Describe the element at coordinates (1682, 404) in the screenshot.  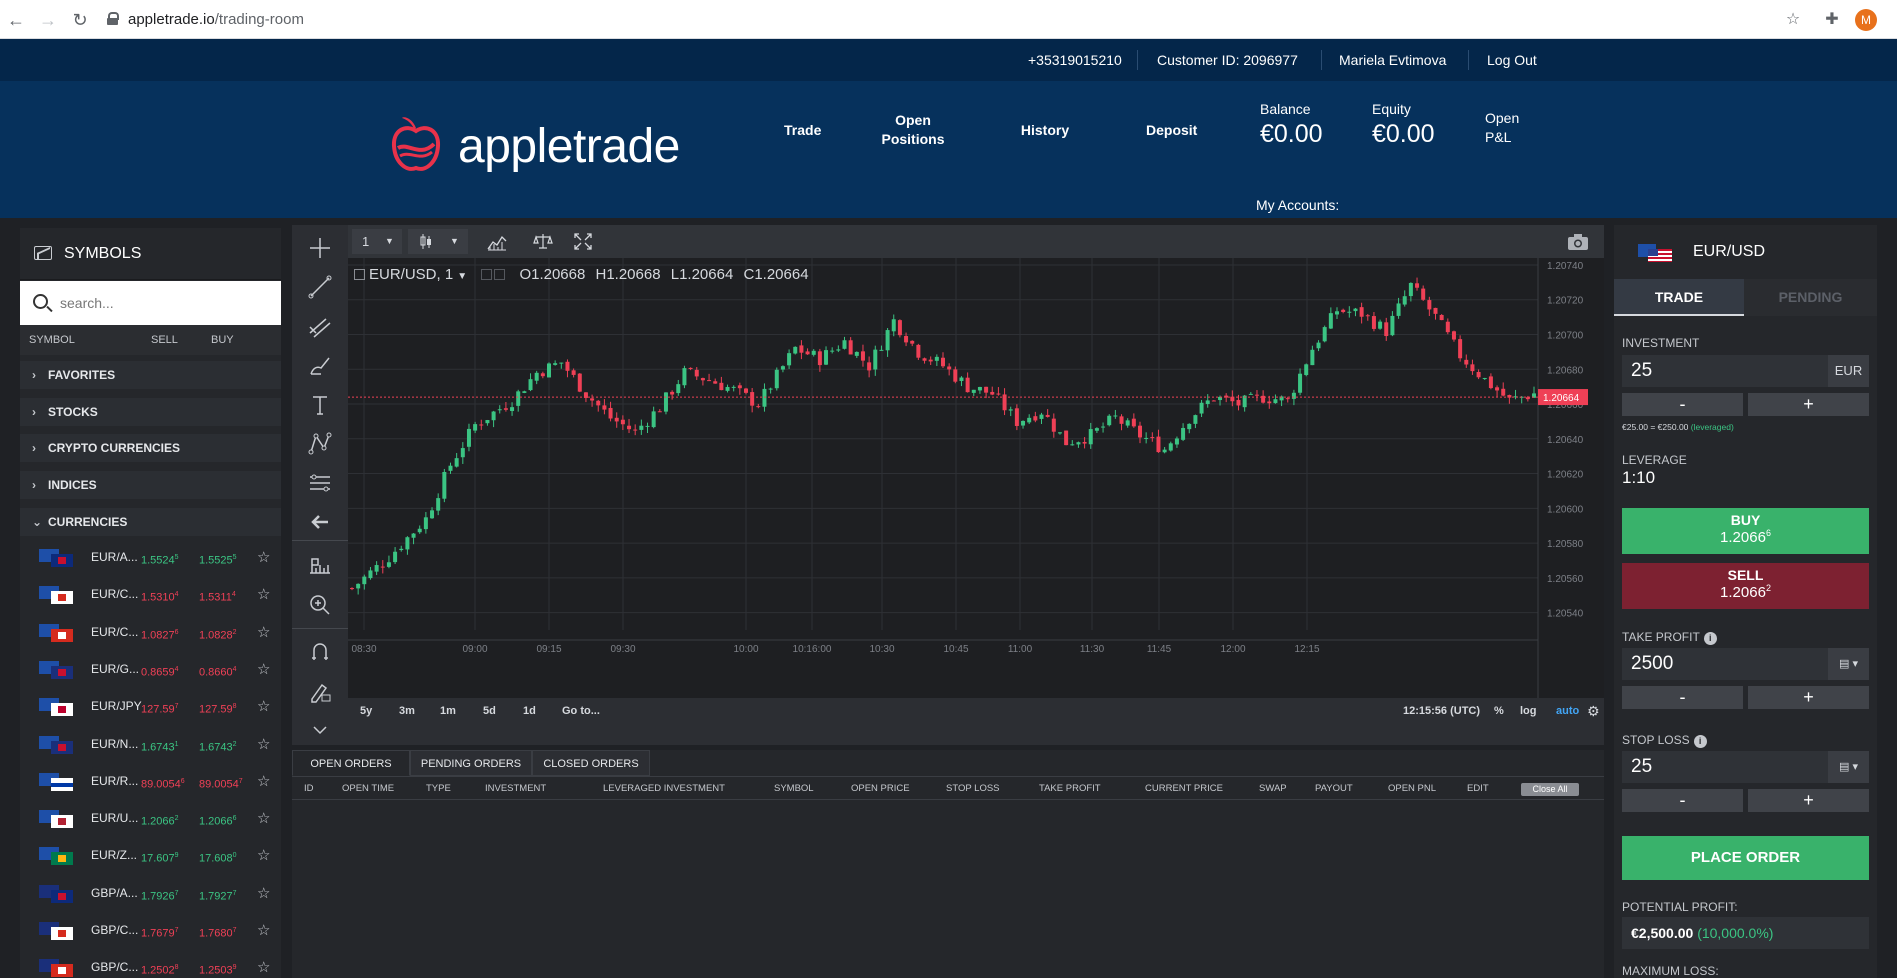
I see `investment-minus-button: -` at that location.